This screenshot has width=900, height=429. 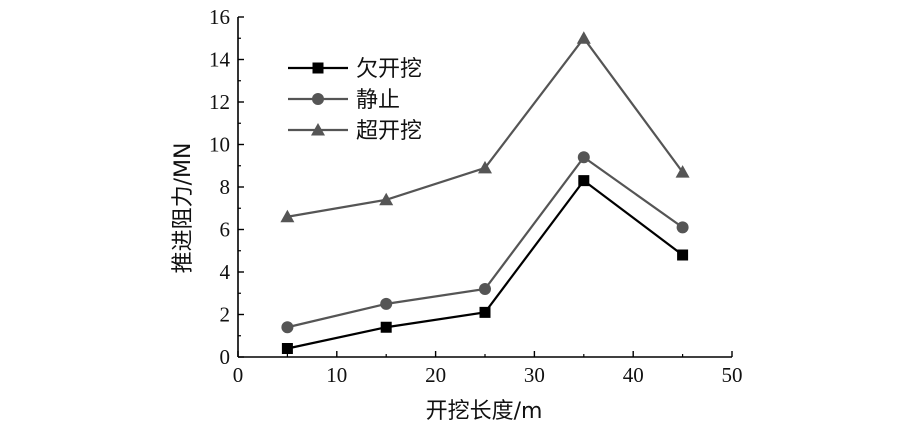 What do you see at coordinates (336, 375) in the screenshot?
I see `x-tick-label: 10` at bounding box center [336, 375].